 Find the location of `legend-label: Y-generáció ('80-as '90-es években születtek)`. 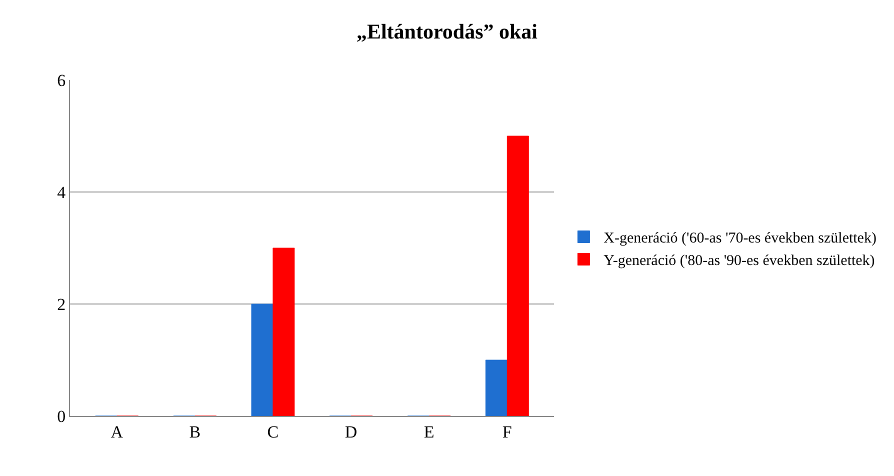

legend-label: Y-generáció ('80-as '90-es években születtek) is located at coordinates (739, 261).